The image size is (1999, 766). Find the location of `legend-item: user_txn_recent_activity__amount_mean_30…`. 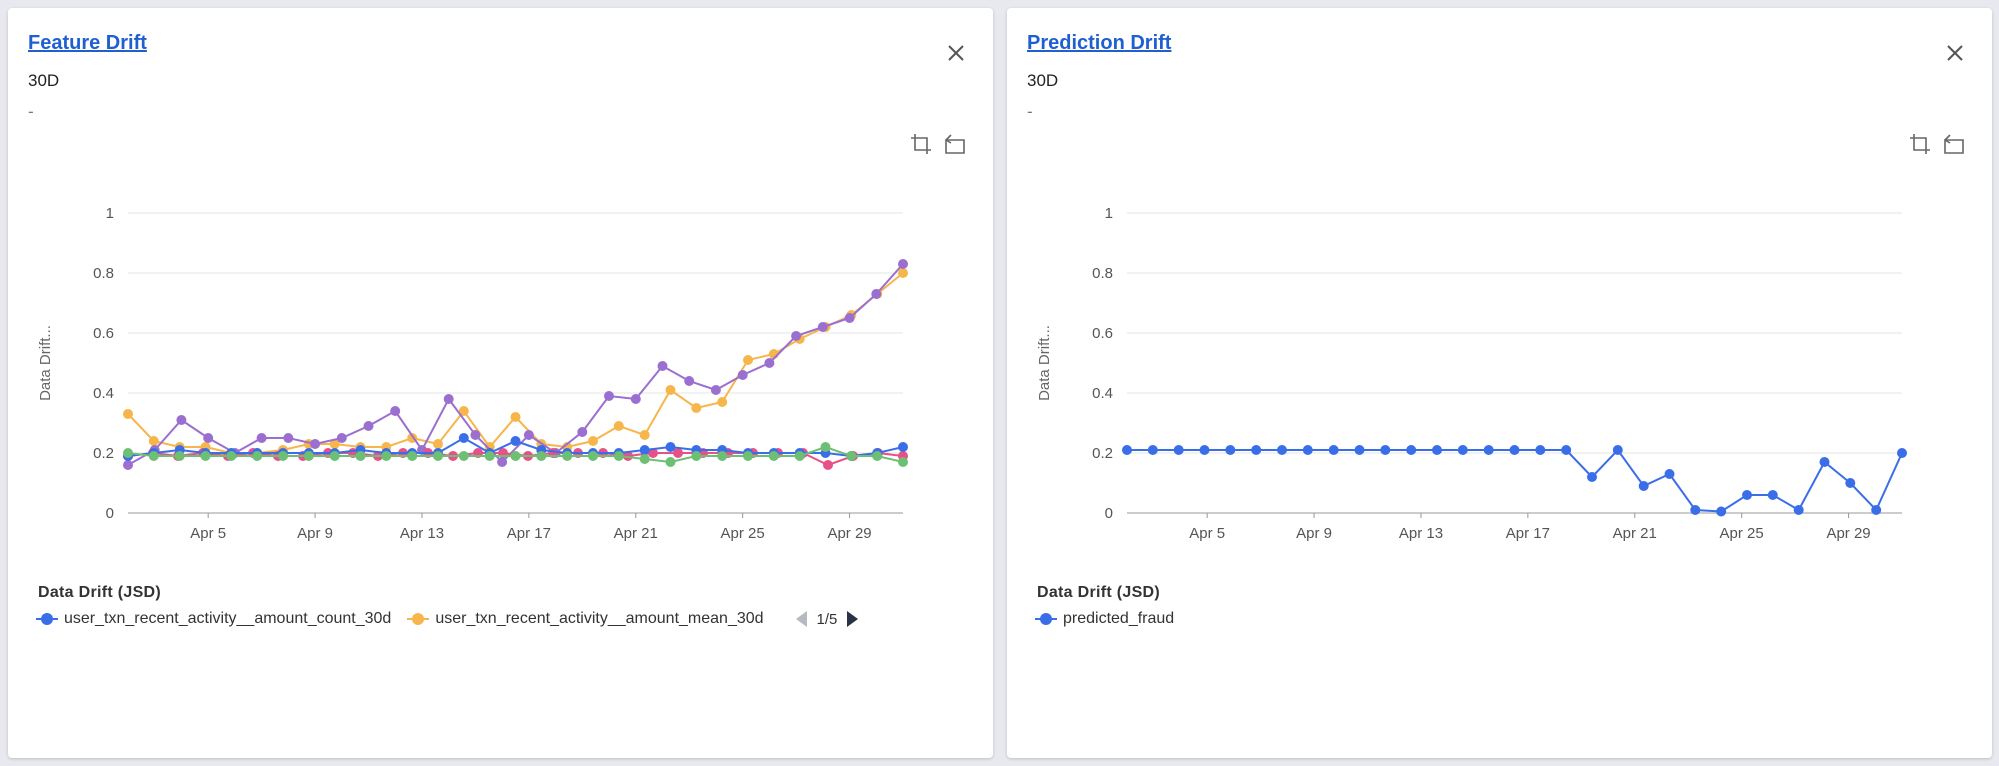

legend-item: user_txn_recent_activity__amount_mean_30… is located at coordinates (585, 619).